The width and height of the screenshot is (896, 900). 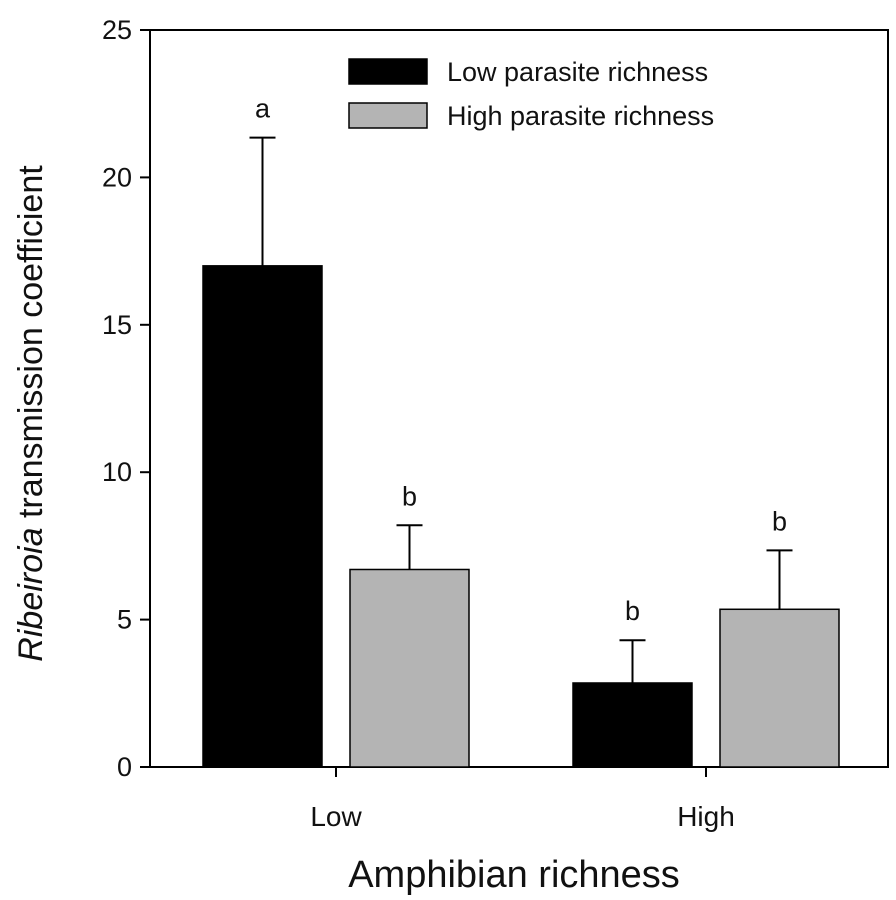 I want to click on x-tick-label: High, so click(x=706, y=816).